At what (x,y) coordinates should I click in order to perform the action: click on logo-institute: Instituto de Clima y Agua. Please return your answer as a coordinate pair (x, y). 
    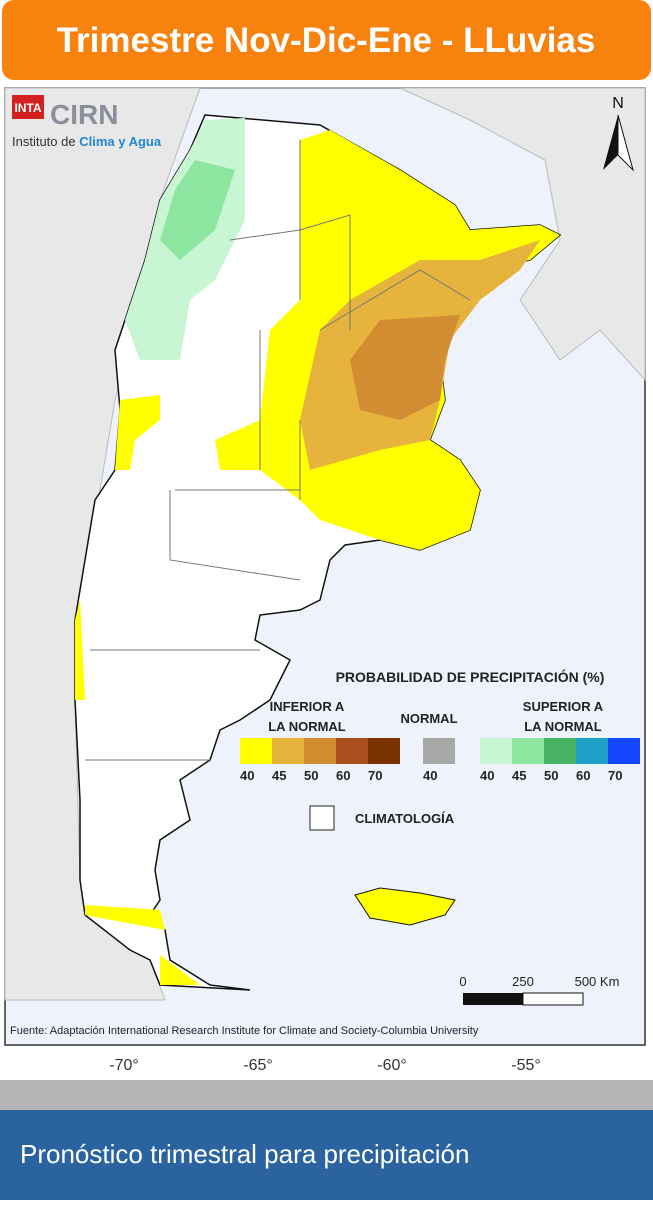
    Looking at the image, I should click on (87, 141).